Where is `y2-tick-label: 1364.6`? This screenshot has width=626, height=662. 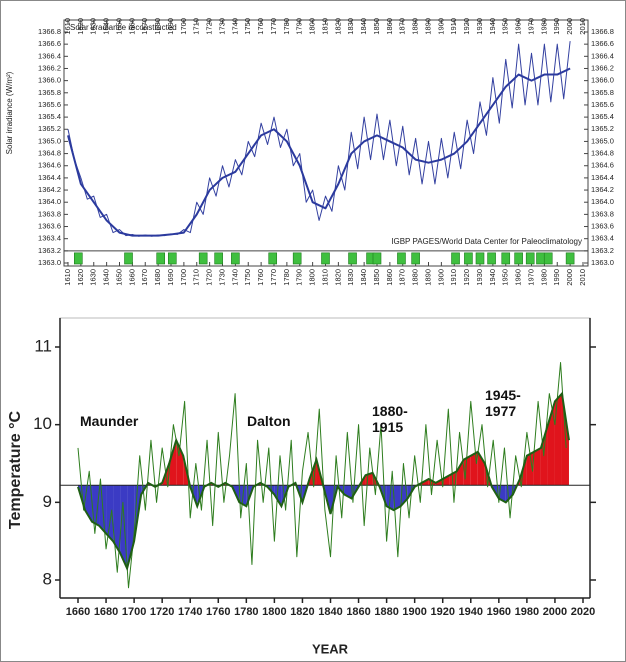
y2-tick-label: 1364.6 is located at coordinates (602, 165).